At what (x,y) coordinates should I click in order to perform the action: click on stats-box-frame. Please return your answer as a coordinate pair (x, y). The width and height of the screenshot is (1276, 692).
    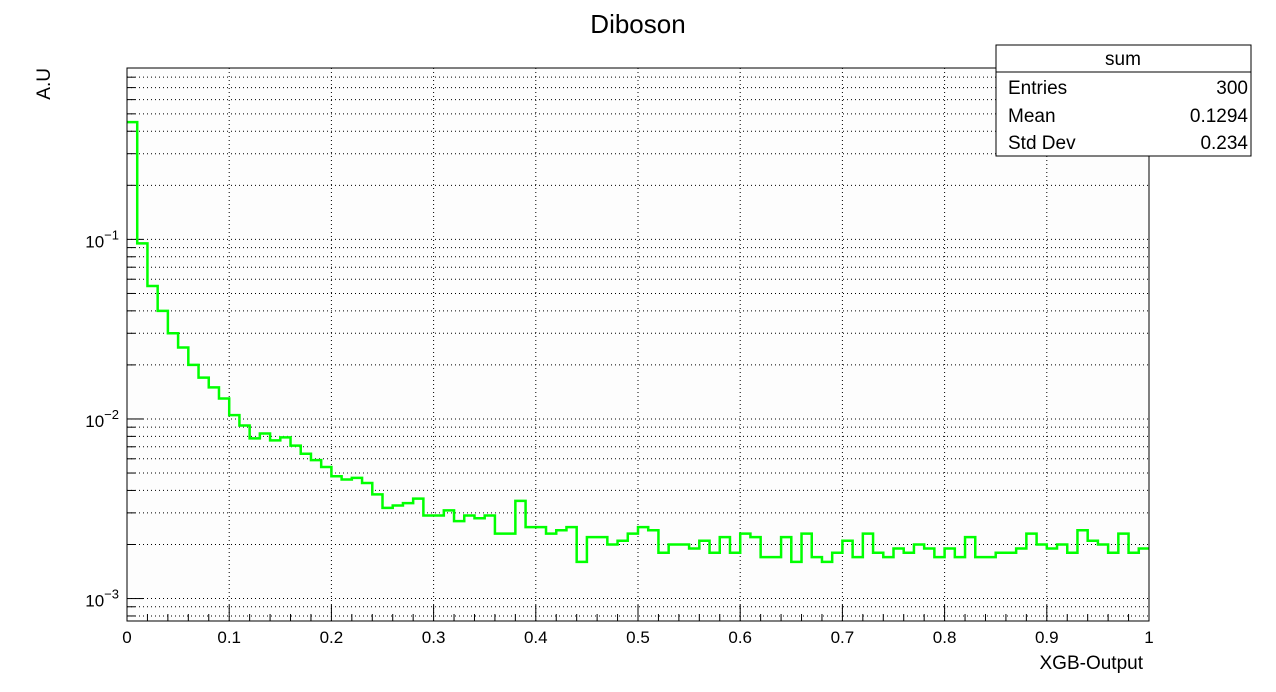
    Looking at the image, I should click on (1123, 100).